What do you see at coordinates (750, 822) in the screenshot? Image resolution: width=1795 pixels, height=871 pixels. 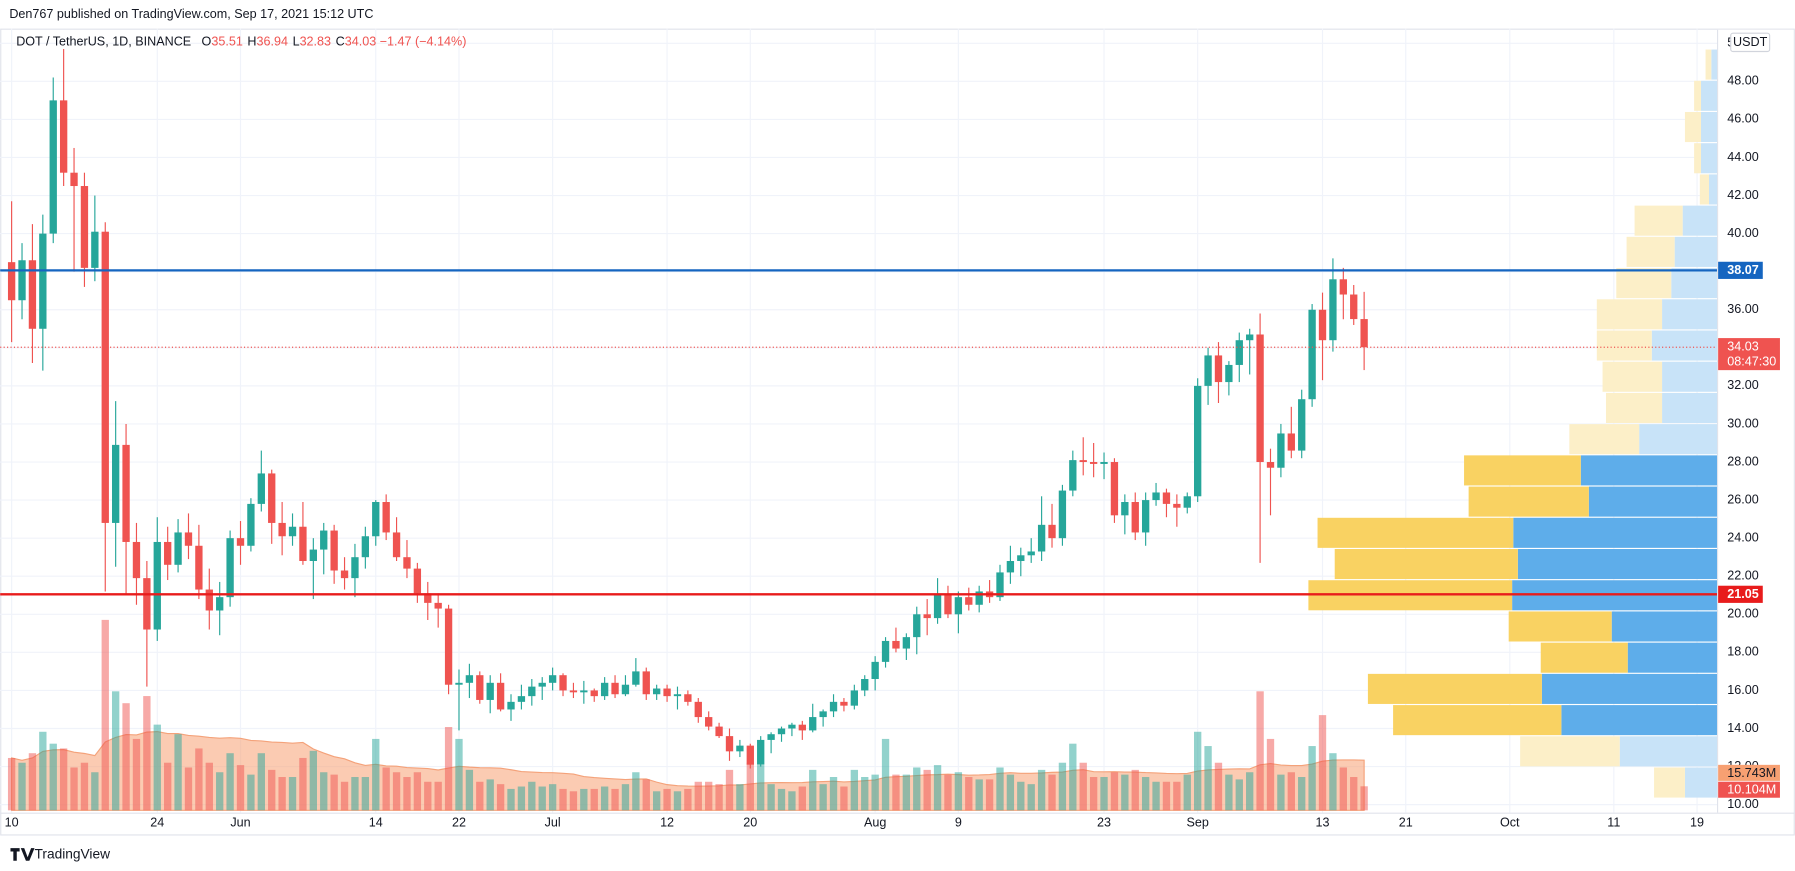 I see `x-tick-label: 20` at bounding box center [750, 822].